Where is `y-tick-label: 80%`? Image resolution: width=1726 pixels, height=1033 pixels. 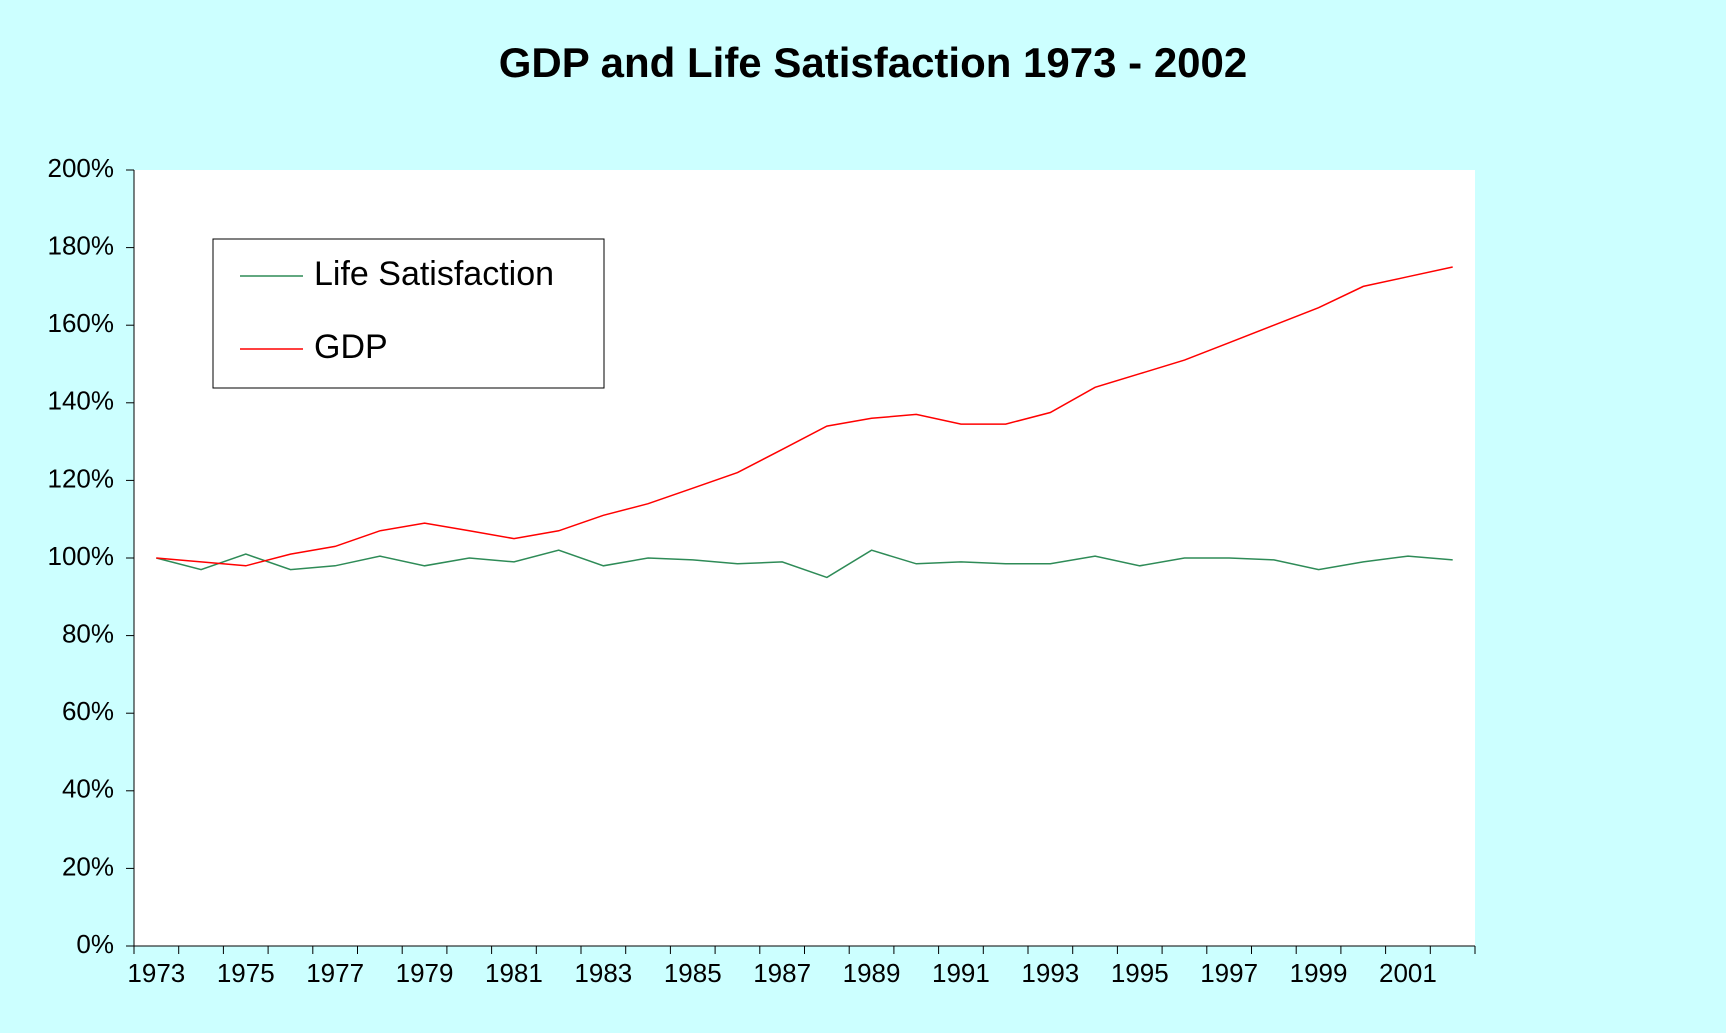
y-tick-label: 80% is located at coordinates (88, 633).